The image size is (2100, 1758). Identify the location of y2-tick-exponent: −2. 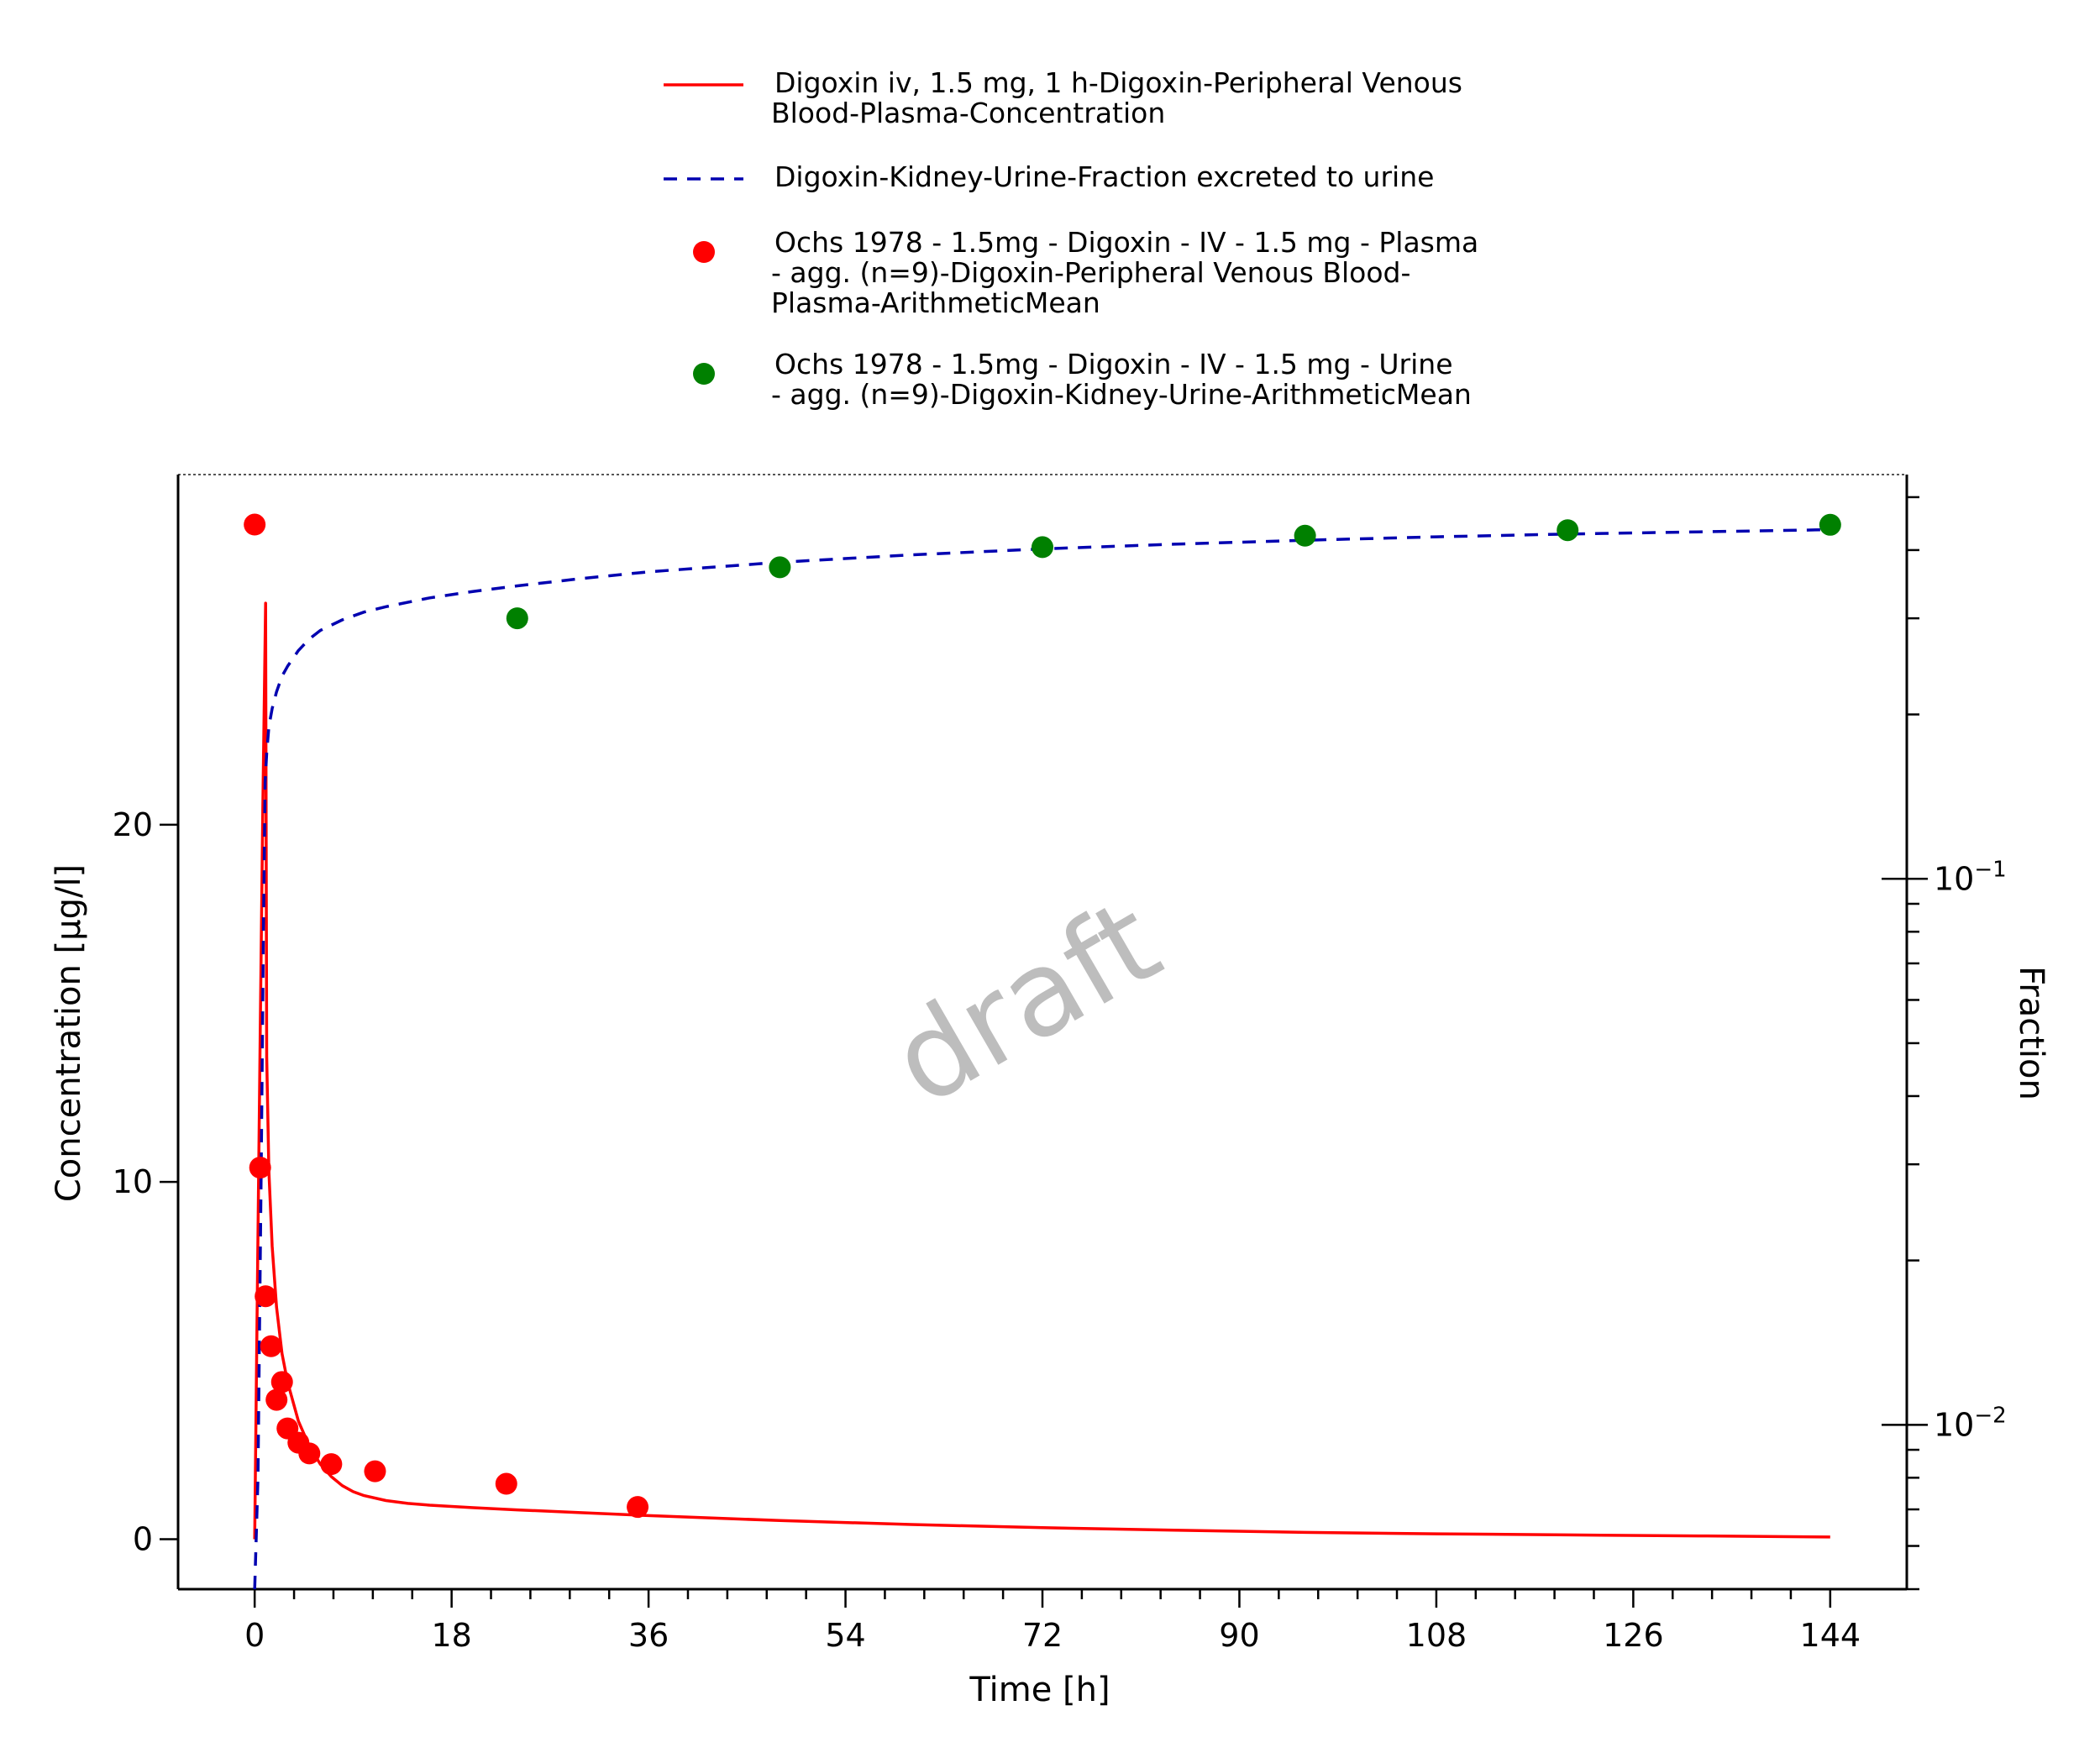
(1990, 1415).